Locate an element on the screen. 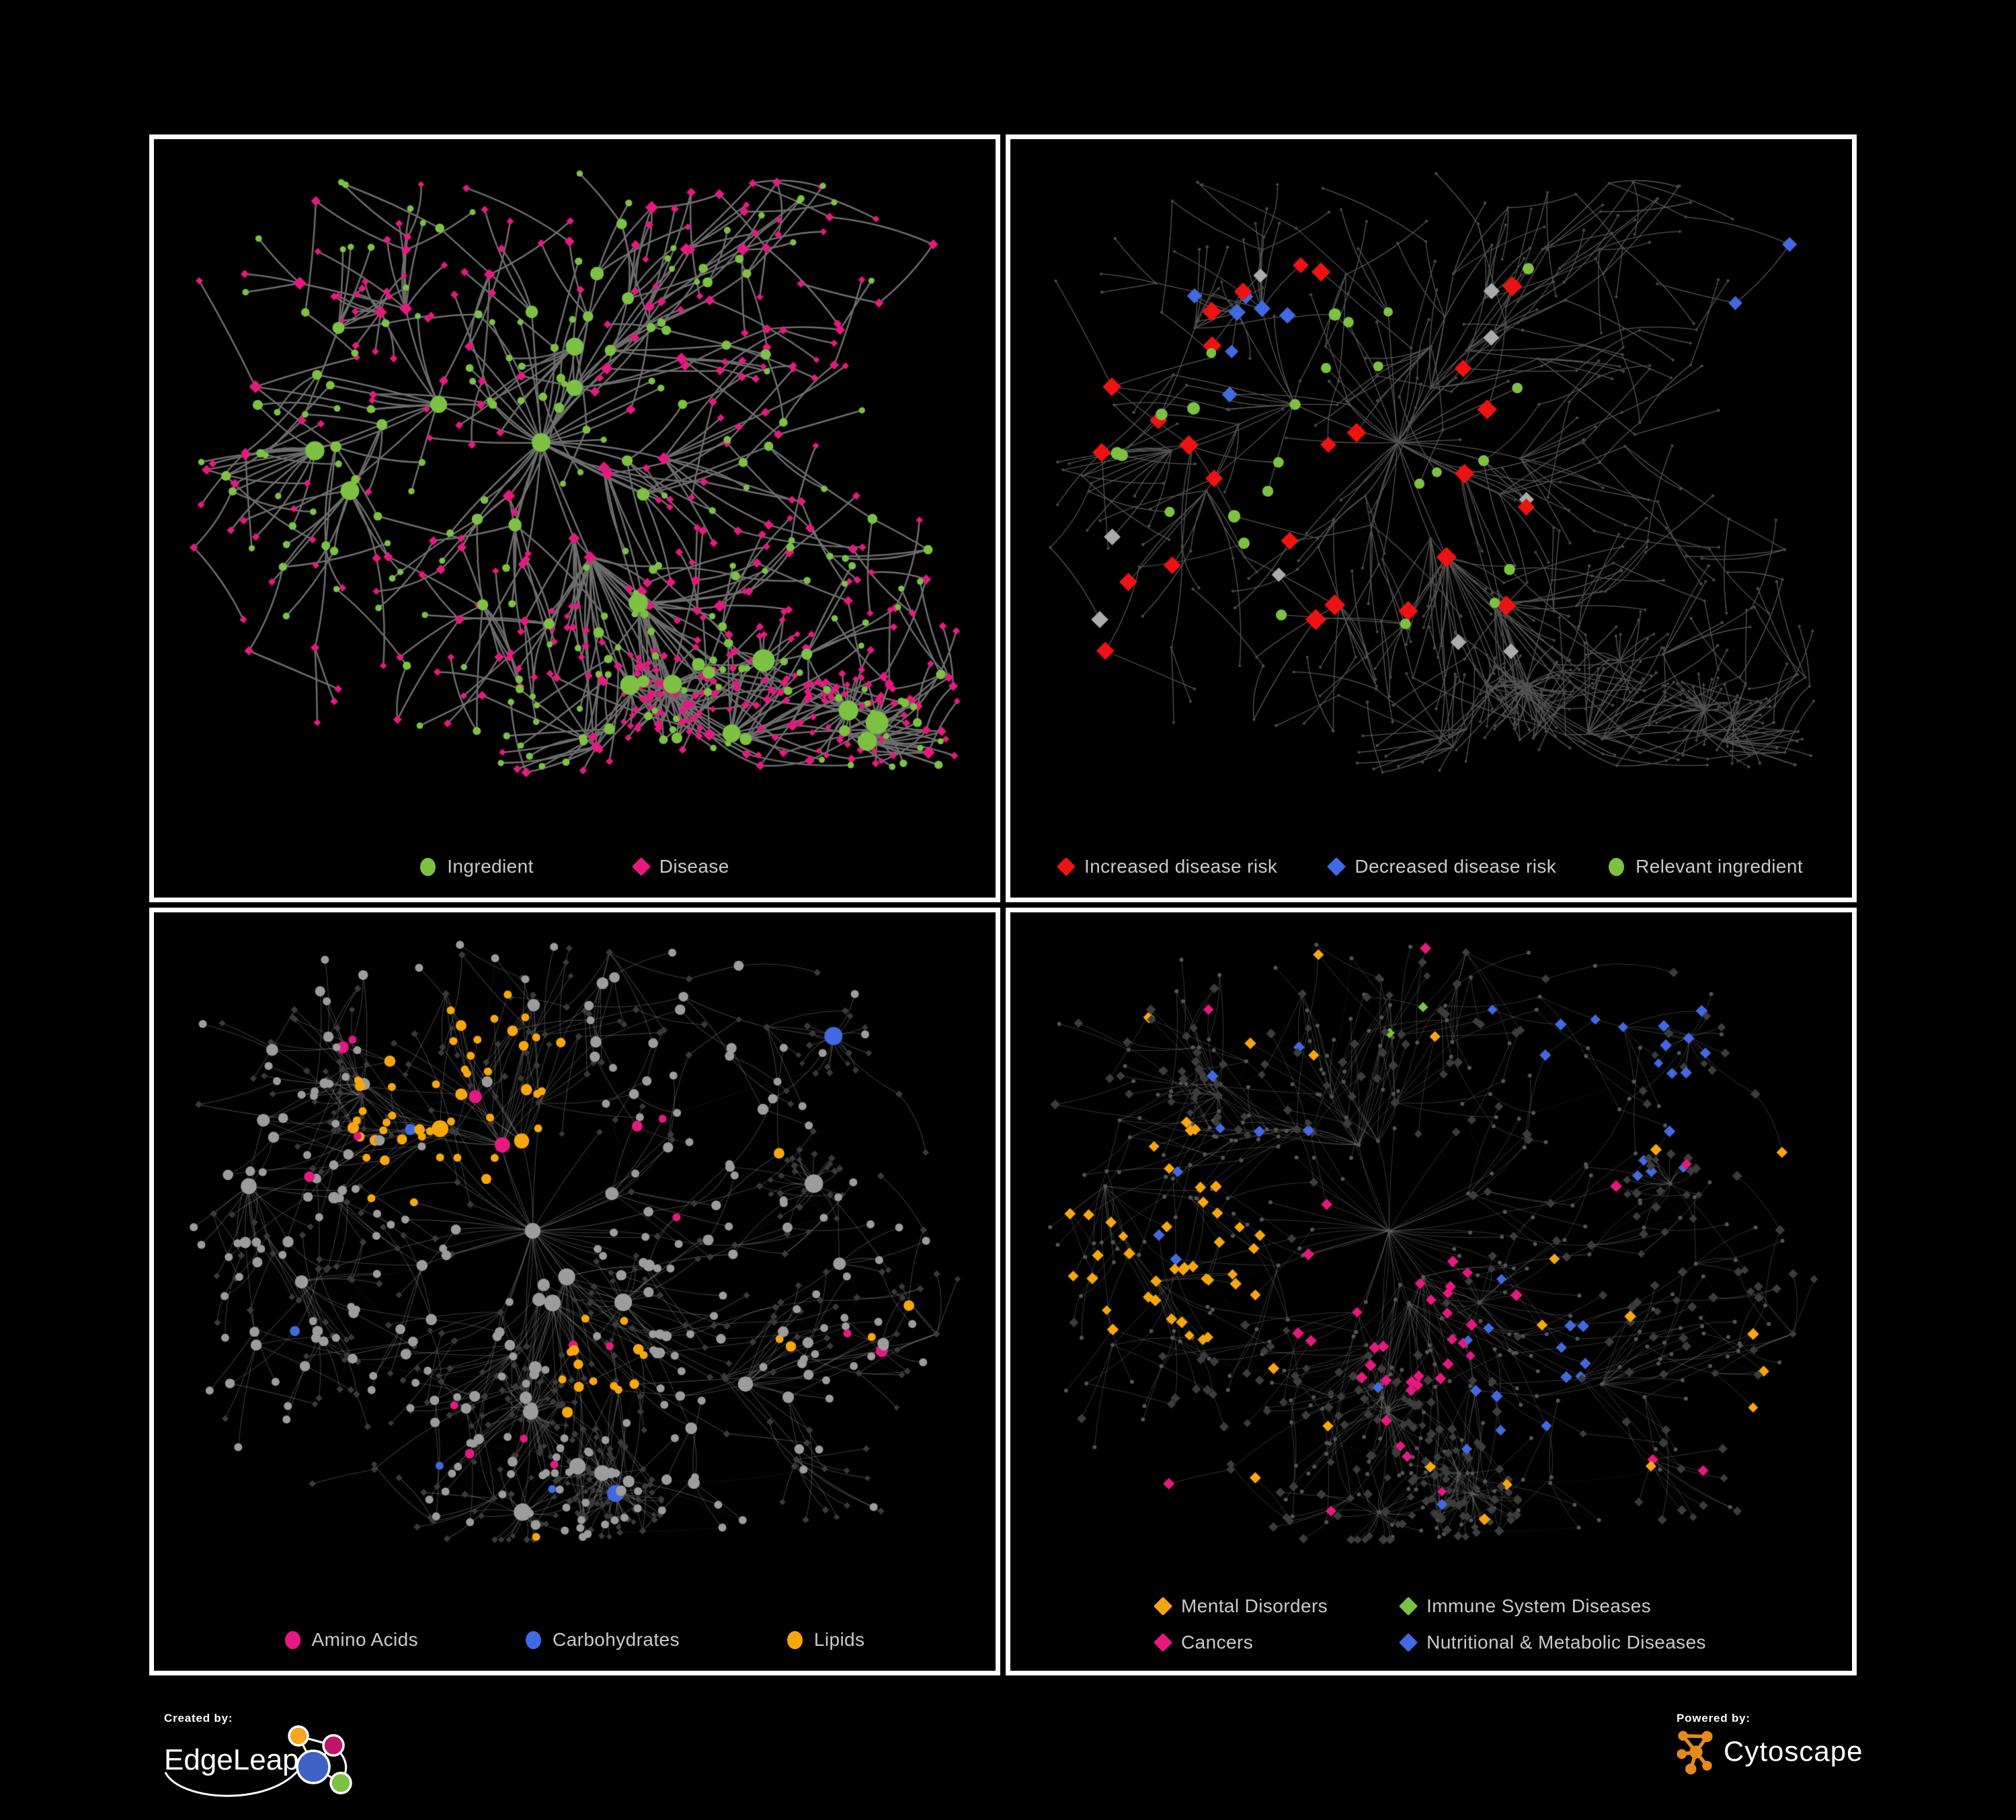  ingredient-marker-icon is located at coordinates (428, 866).